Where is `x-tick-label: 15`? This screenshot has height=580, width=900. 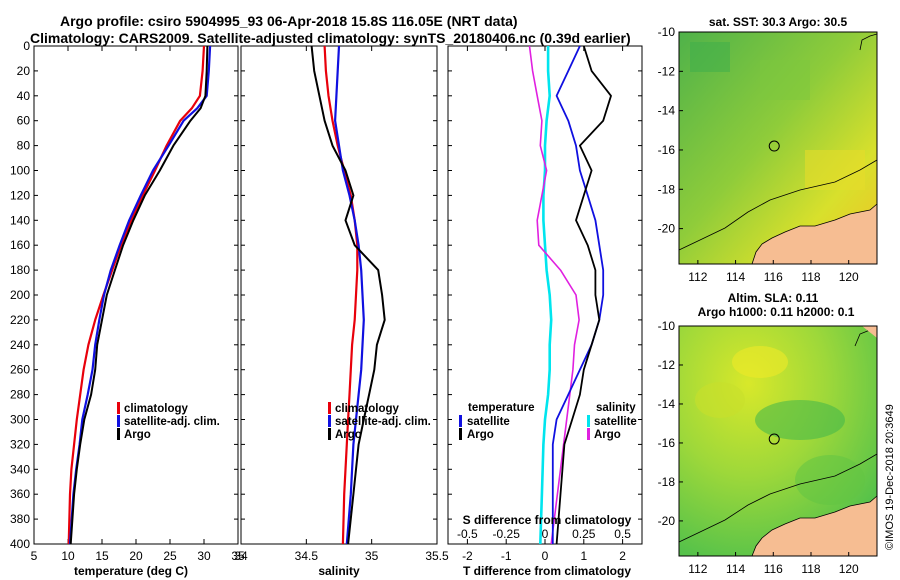
x-tick-label: 15 is located at coordinates (102, 556).